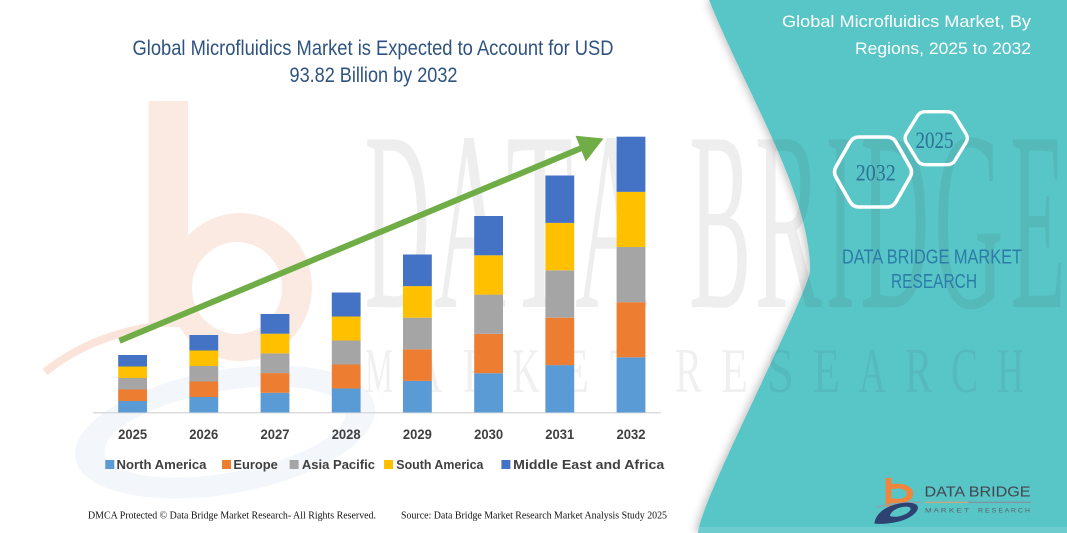 Image resolution: width=1067 pixels, height=533 pixels. What do you see at coordinates (934, 282) in the screenshot?
I see `svg-text: RESEARCH` at bounding box center [934, 282].